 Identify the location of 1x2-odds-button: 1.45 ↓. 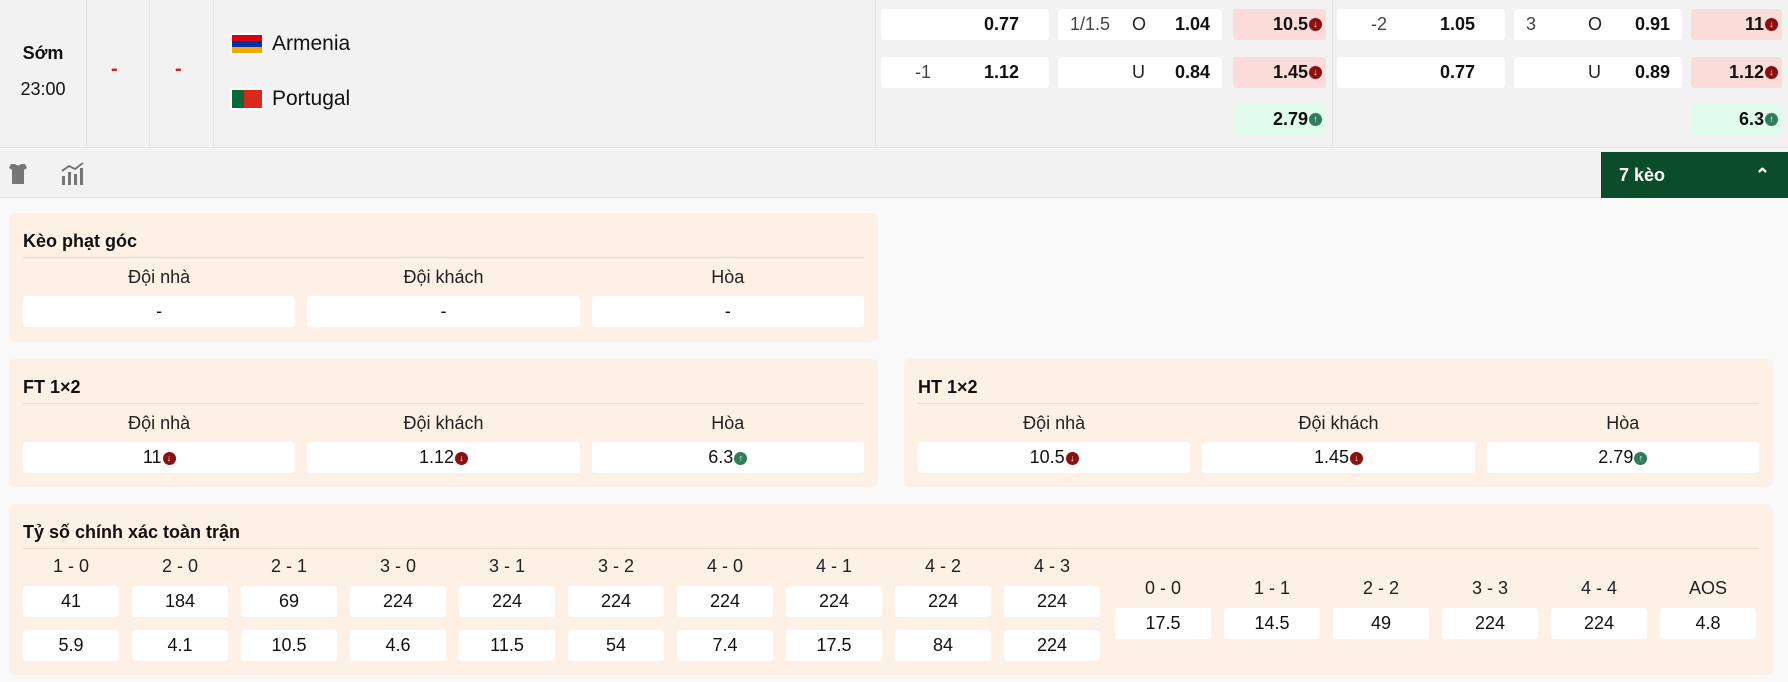
(1279, 72).